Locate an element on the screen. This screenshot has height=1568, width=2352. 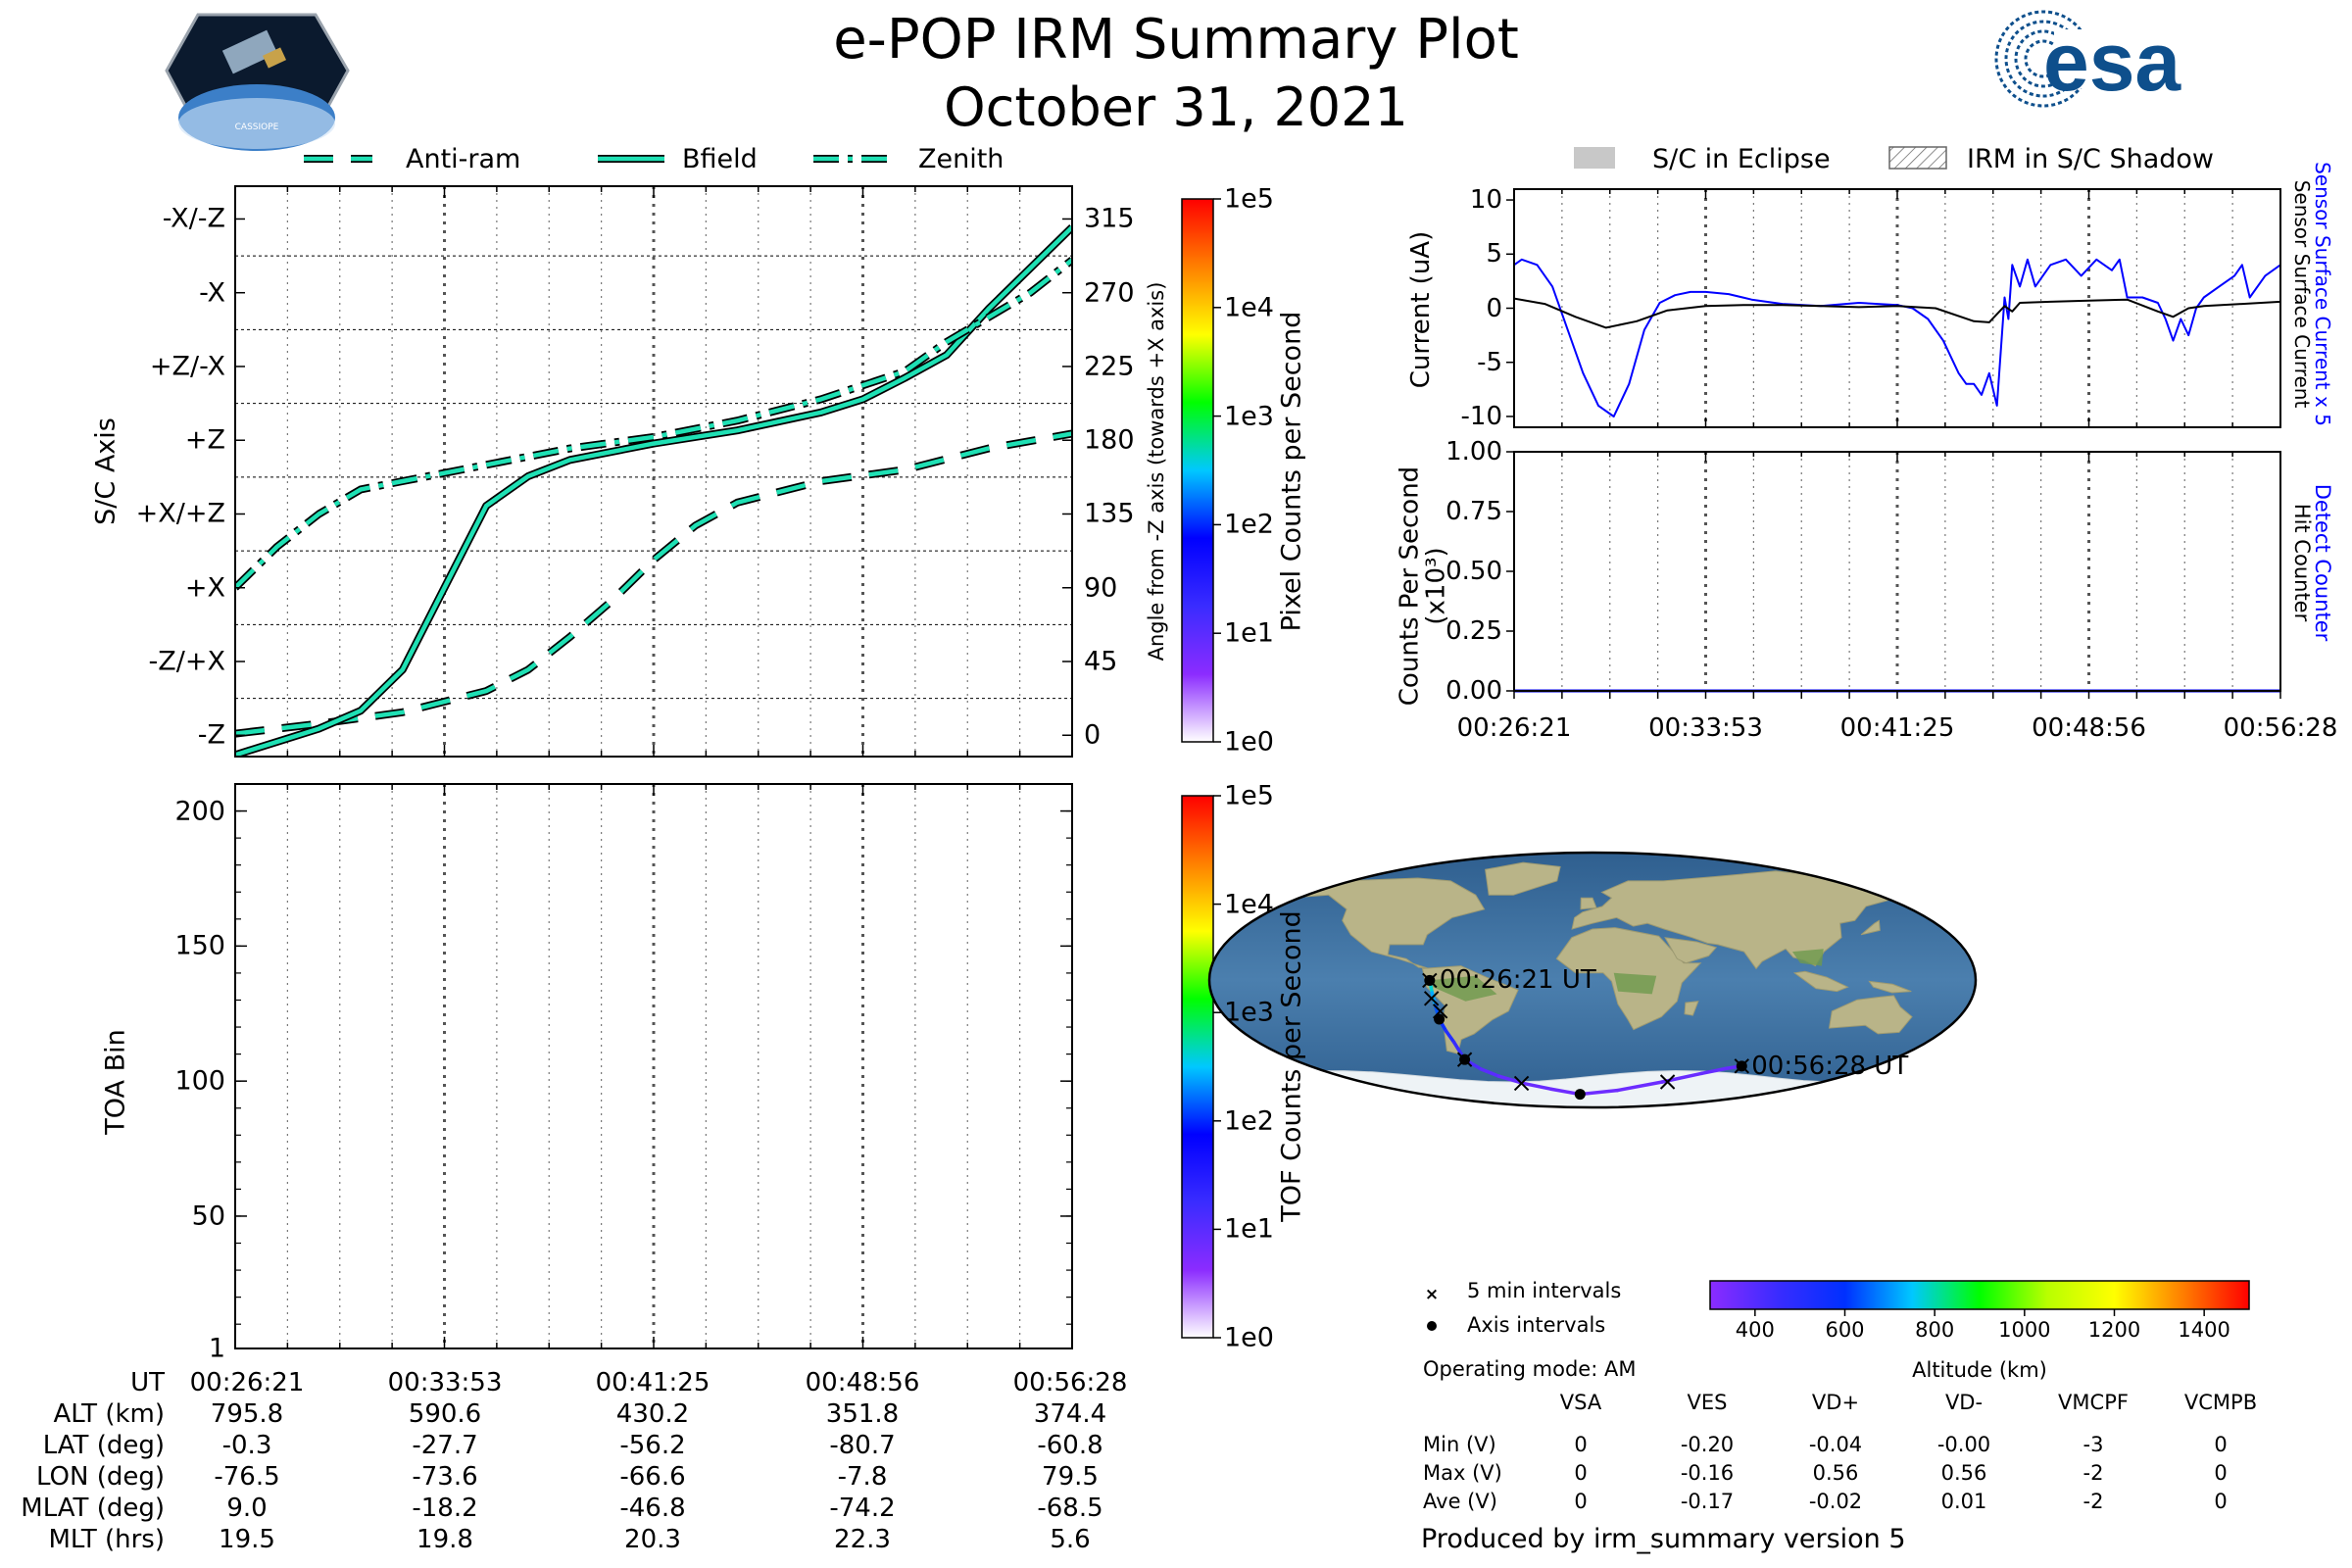
ephemeris-cell: 590.6 is located at coordinates (445, 1414).